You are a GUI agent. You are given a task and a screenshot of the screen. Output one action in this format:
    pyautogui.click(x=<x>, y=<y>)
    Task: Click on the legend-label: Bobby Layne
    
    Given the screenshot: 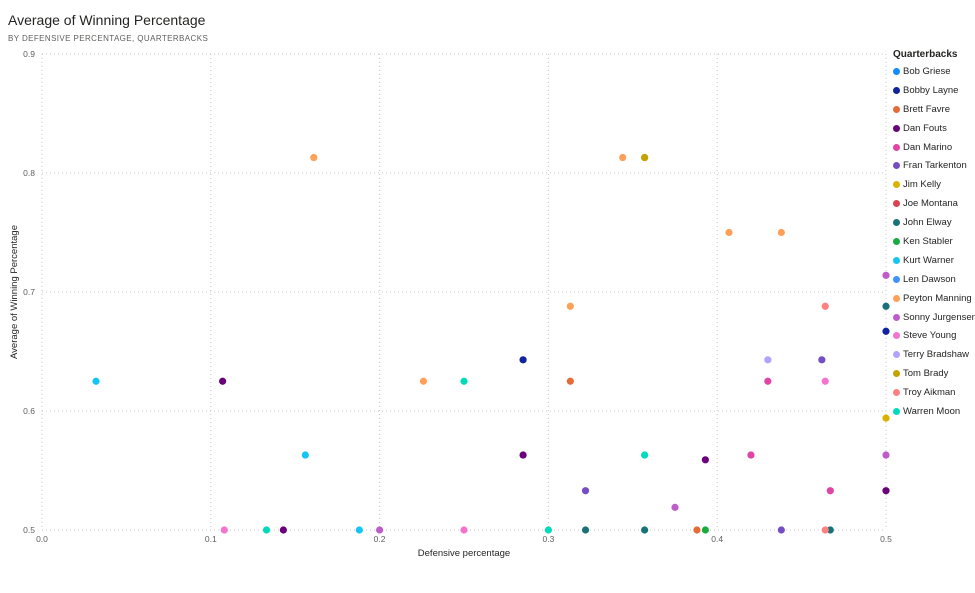 What is the action you would take?
    pyautogui.click(x=931, y=90)
    